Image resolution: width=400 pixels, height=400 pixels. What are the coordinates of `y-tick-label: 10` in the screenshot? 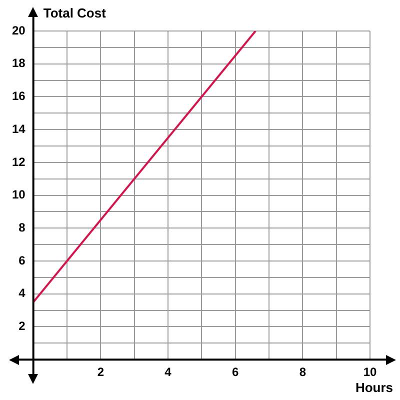 It's located at (19, 195).